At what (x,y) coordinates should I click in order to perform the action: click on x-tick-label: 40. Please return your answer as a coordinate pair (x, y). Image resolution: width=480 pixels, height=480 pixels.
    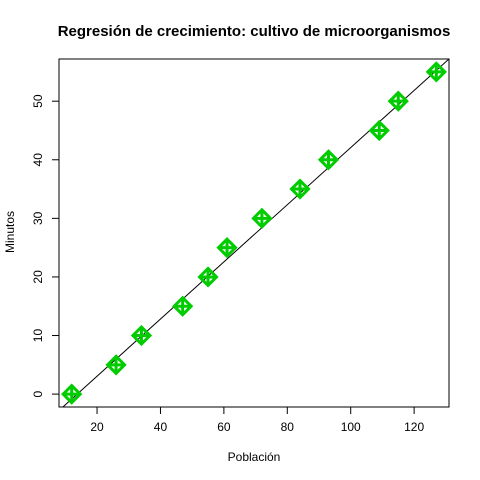
    Looking at the image, I should click on (161, 427).